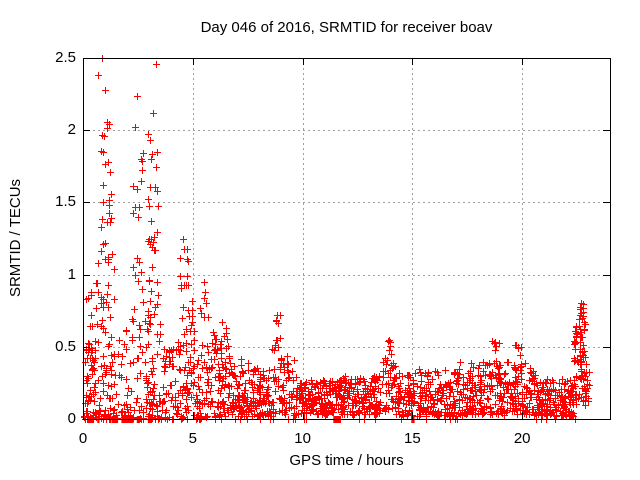  What do you see at coordinates (83, 438) in the screenshot?
I see `x-tick-label: 0` at bounding box center [83, 438].